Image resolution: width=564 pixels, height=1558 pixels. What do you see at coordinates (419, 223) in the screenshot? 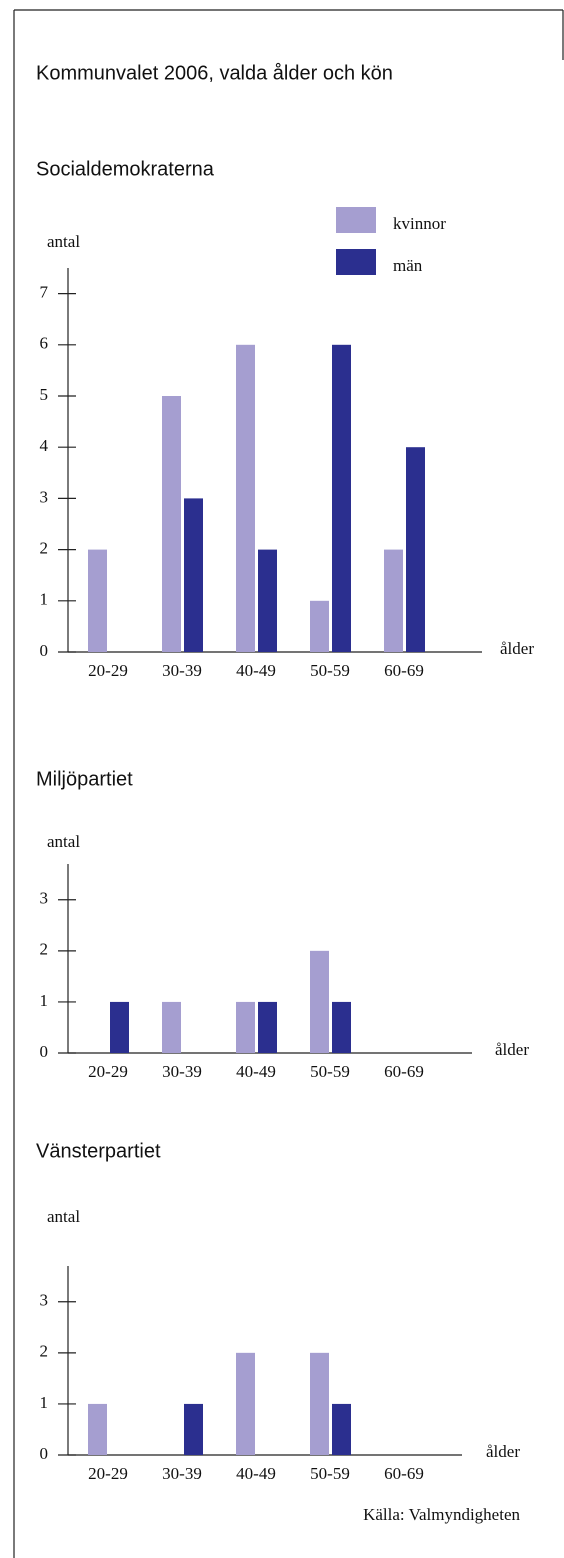
I see `legend-label: kvinnor` at bounding box center [419, 223].